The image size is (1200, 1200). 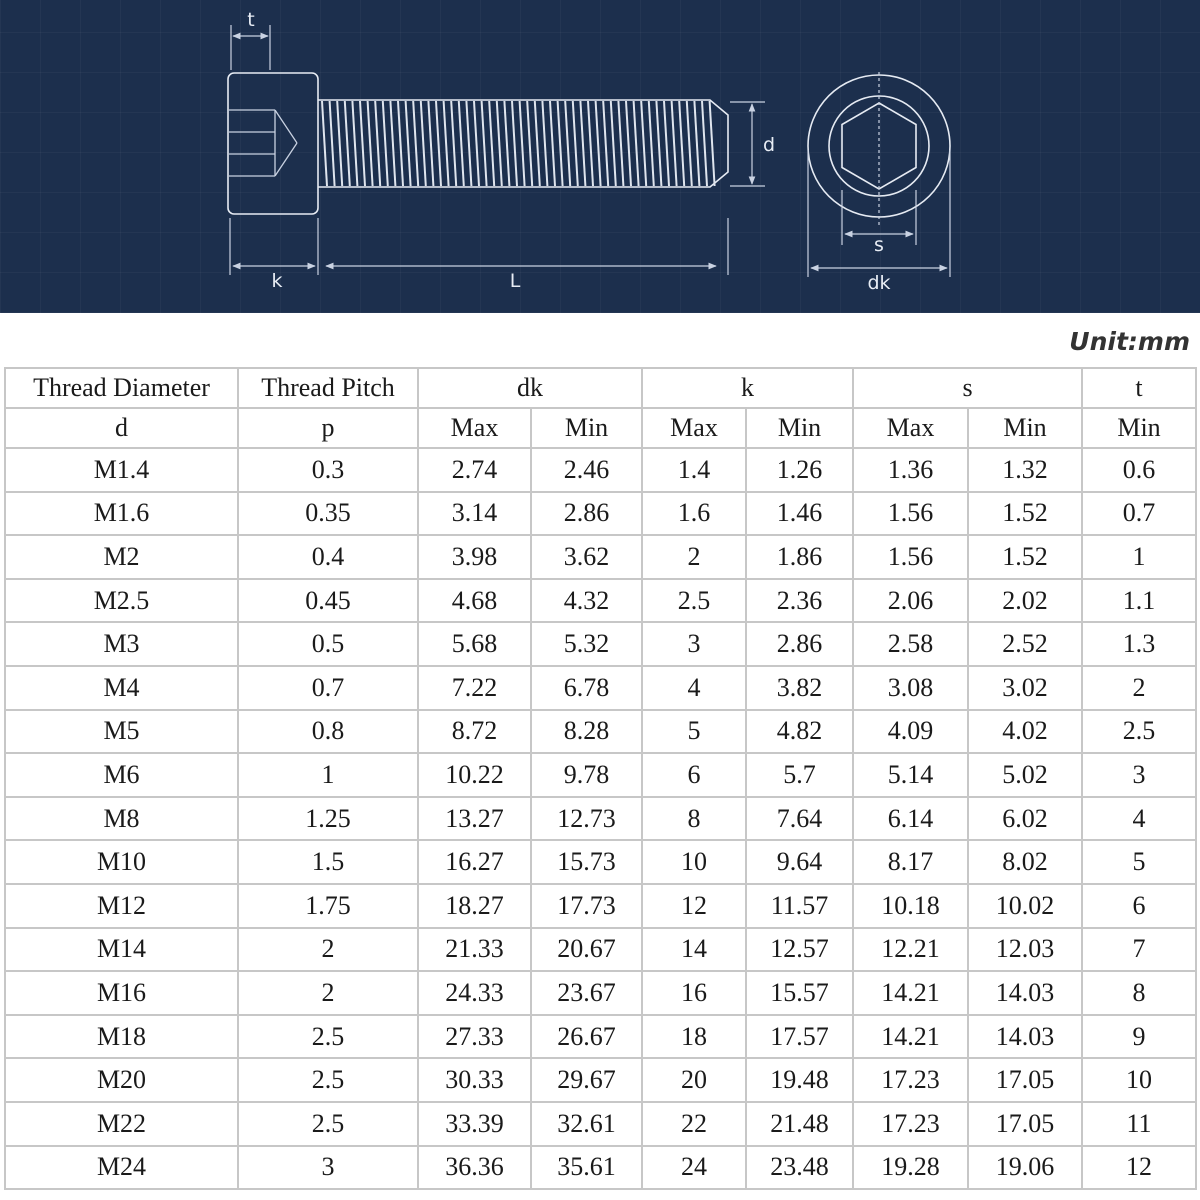 I want to click on cell-dk-min: 5.32, so click(x=586, y=644).